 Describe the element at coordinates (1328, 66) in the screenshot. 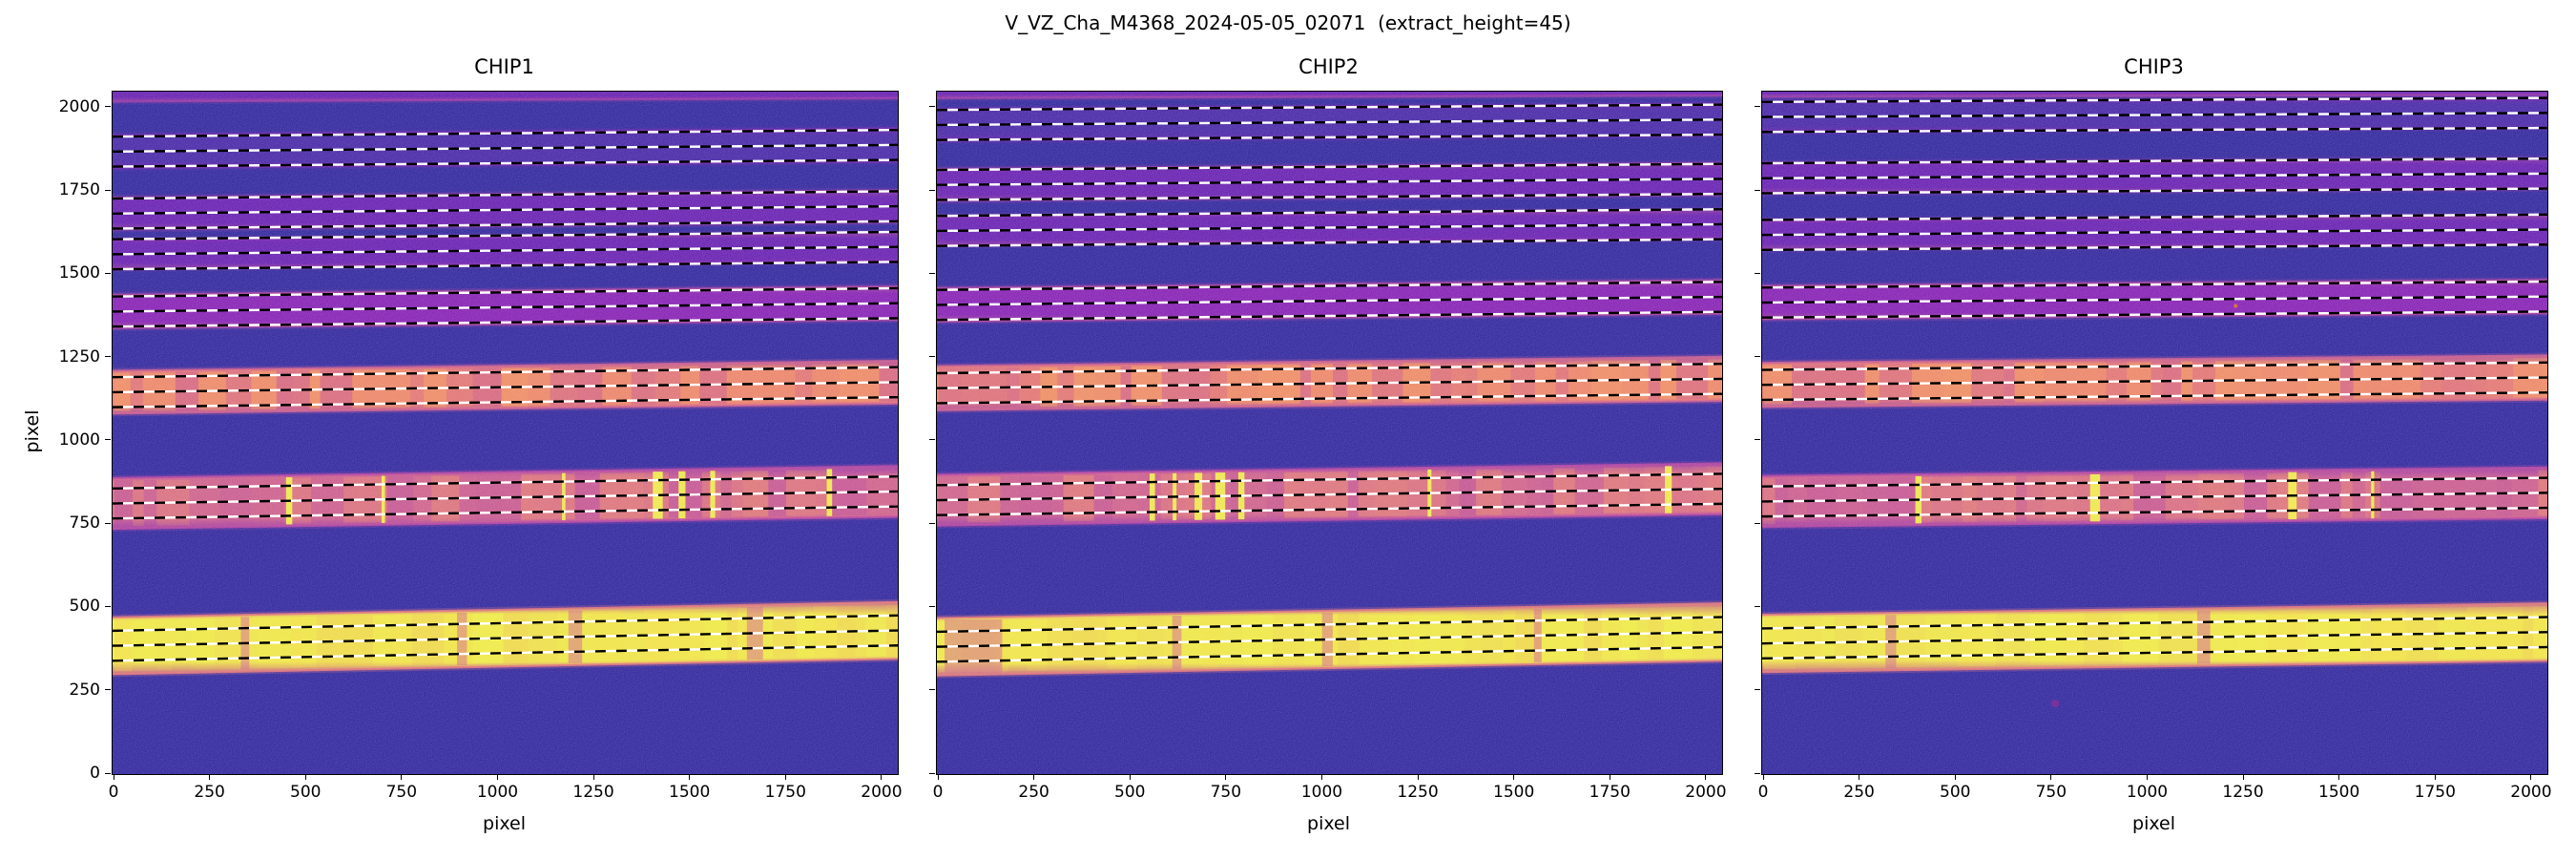

I see `chip-title-2: CHIP2` at that location.